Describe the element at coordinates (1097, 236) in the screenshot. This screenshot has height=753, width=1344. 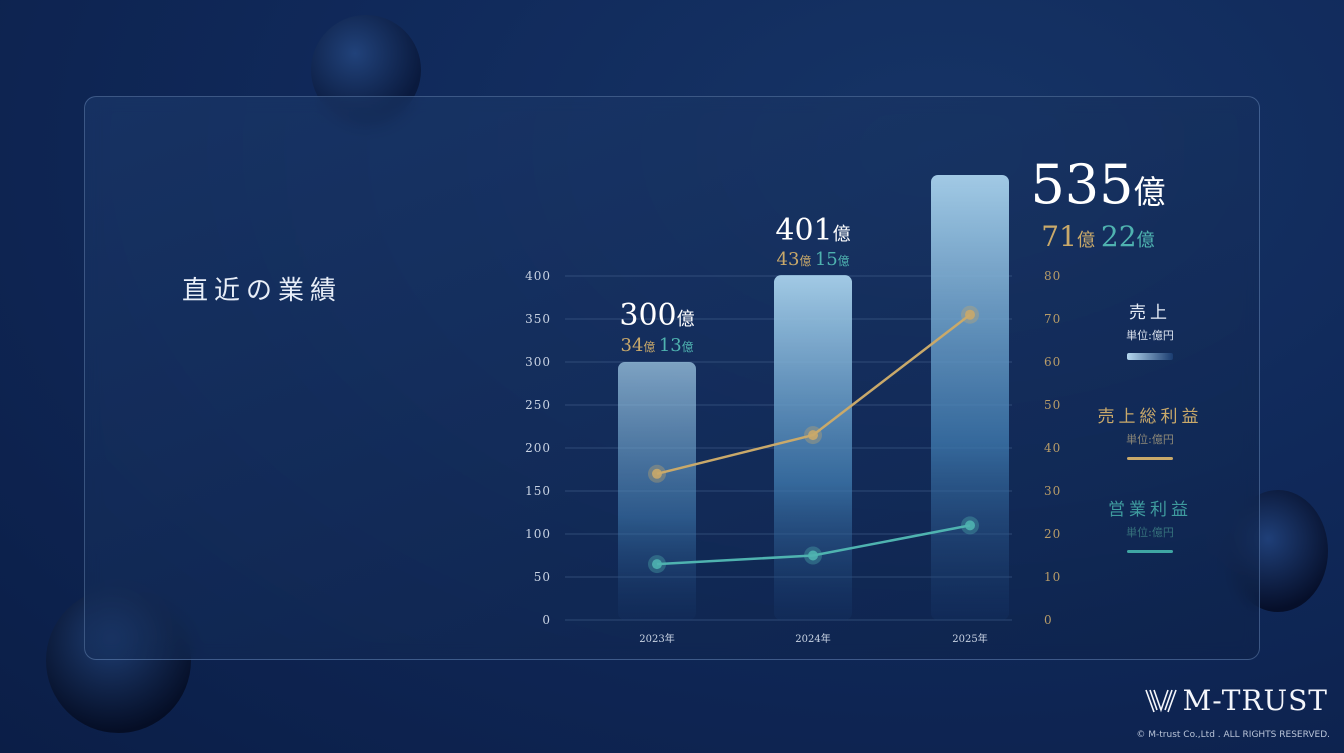
I see `profit-value-labels: 71億 22億` at that location.